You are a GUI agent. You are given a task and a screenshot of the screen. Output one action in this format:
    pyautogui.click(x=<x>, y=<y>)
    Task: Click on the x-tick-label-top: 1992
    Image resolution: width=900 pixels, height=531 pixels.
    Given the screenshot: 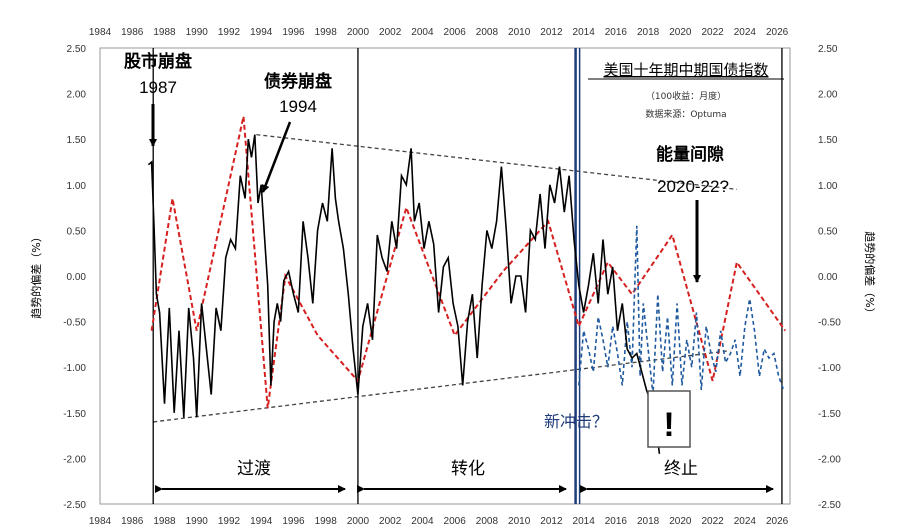 What is the action you would take?
    pyautogui.click(x=229, y=32)
    